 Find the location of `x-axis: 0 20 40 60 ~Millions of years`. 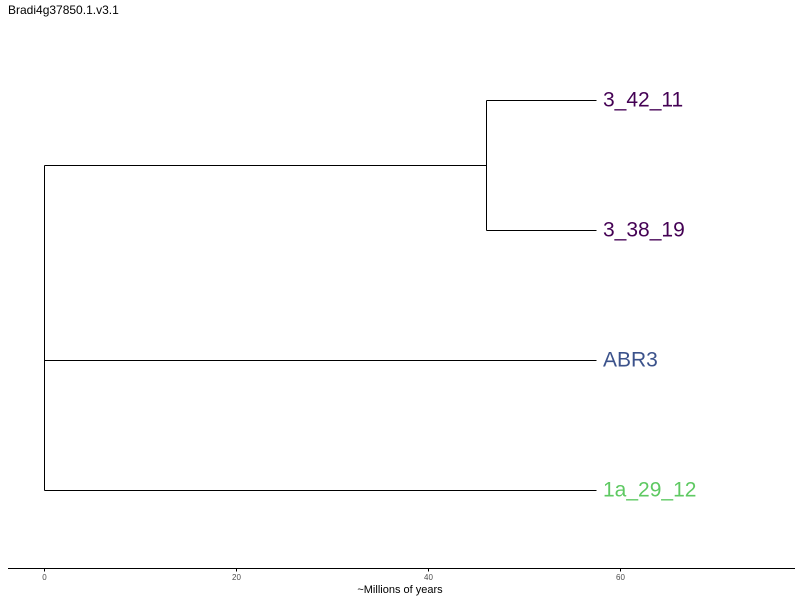

x-axis: 0 20 40 60 ~Millions of years is located at coordinates (401, 582).